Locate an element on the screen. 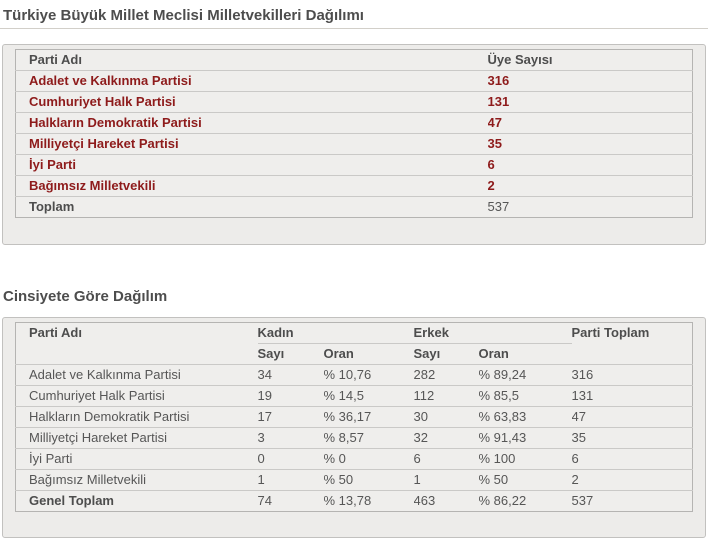 The width and height of the screenshot is (708, 557). table-row: İyi Parti 0 % 0 6 % 100 6 is located at coordinates (354, 459).